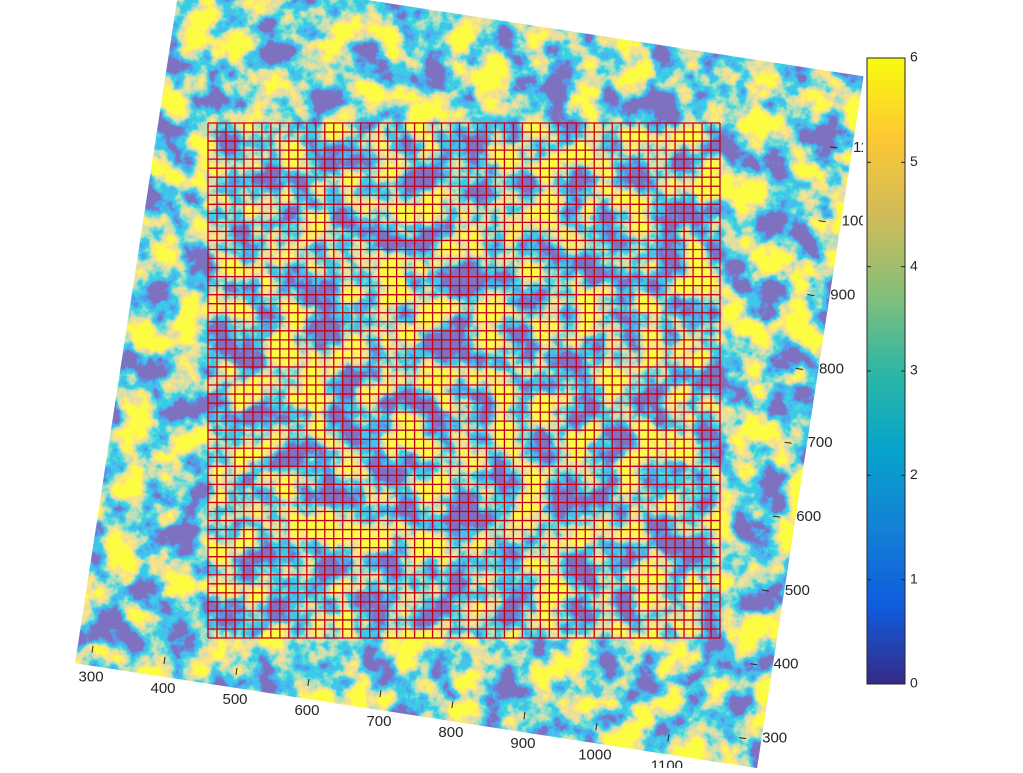  What do you see at coordinates (831, 368) in the screenshot?
I see `y-tick-label: 800` at bounding box center [831, 368].